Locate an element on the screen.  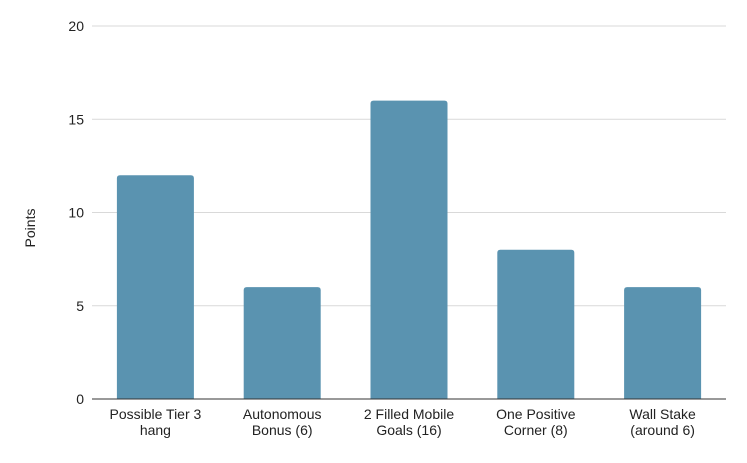
x-tick-label: Wall Stake (around 6) is located at coordinates (662, 422).